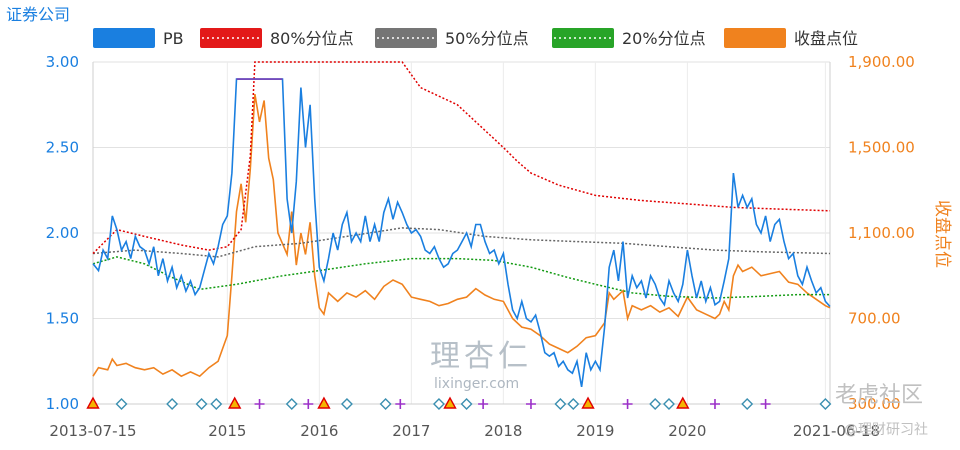  What do you see at coordinates (231, 38) in the screenshot?
I see `legend-swatch-p80` at bounding box center [231, 38].